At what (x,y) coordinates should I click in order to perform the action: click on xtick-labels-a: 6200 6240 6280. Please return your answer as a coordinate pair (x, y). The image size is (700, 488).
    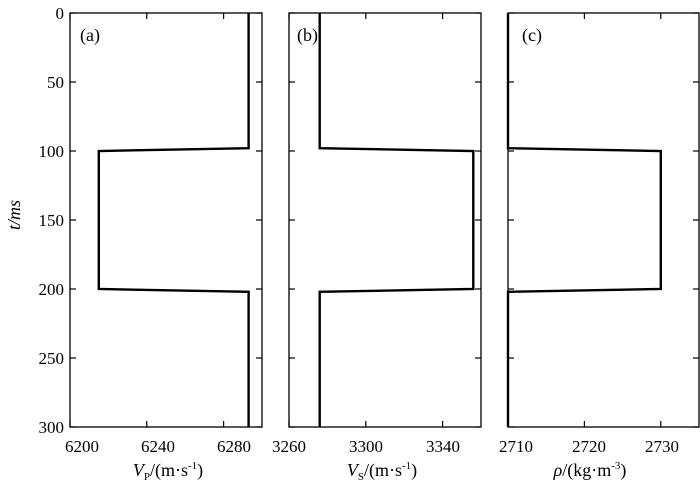
    Looking at the image, I should click on (158, 446).